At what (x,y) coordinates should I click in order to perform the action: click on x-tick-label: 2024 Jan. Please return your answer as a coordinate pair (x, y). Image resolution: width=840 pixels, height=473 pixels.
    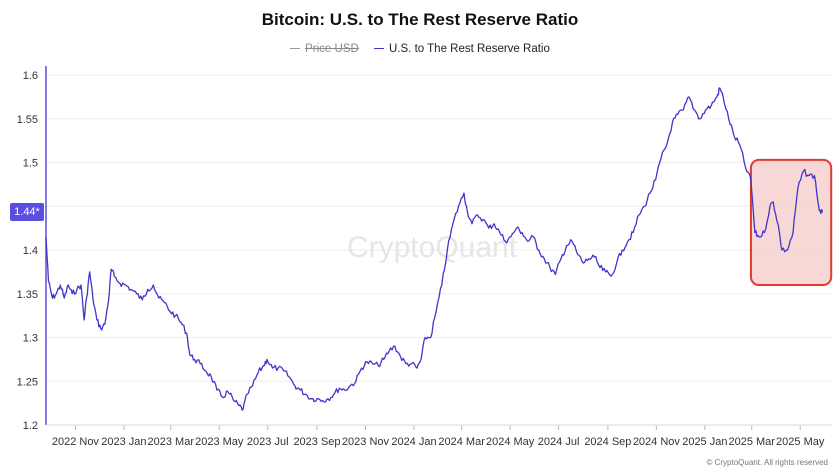
    Looking at the image, I should click on (413, 442).